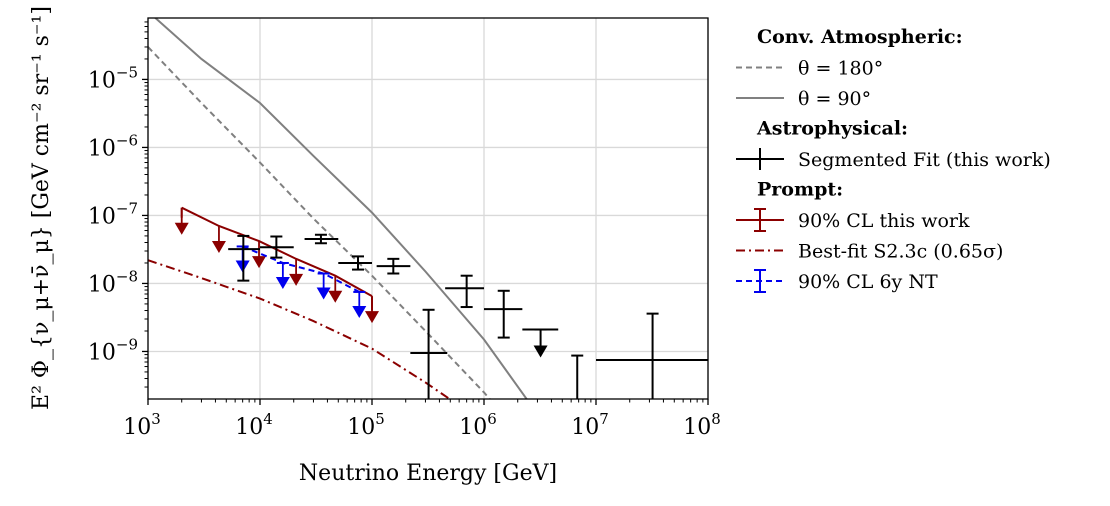 The width and height of the screenshot is (1110, 506). What do you see at coordinates (860, 37) in the screenshot?
I see `legend-header: Conv. Atmospheric:` at bounding box center [860, 37].